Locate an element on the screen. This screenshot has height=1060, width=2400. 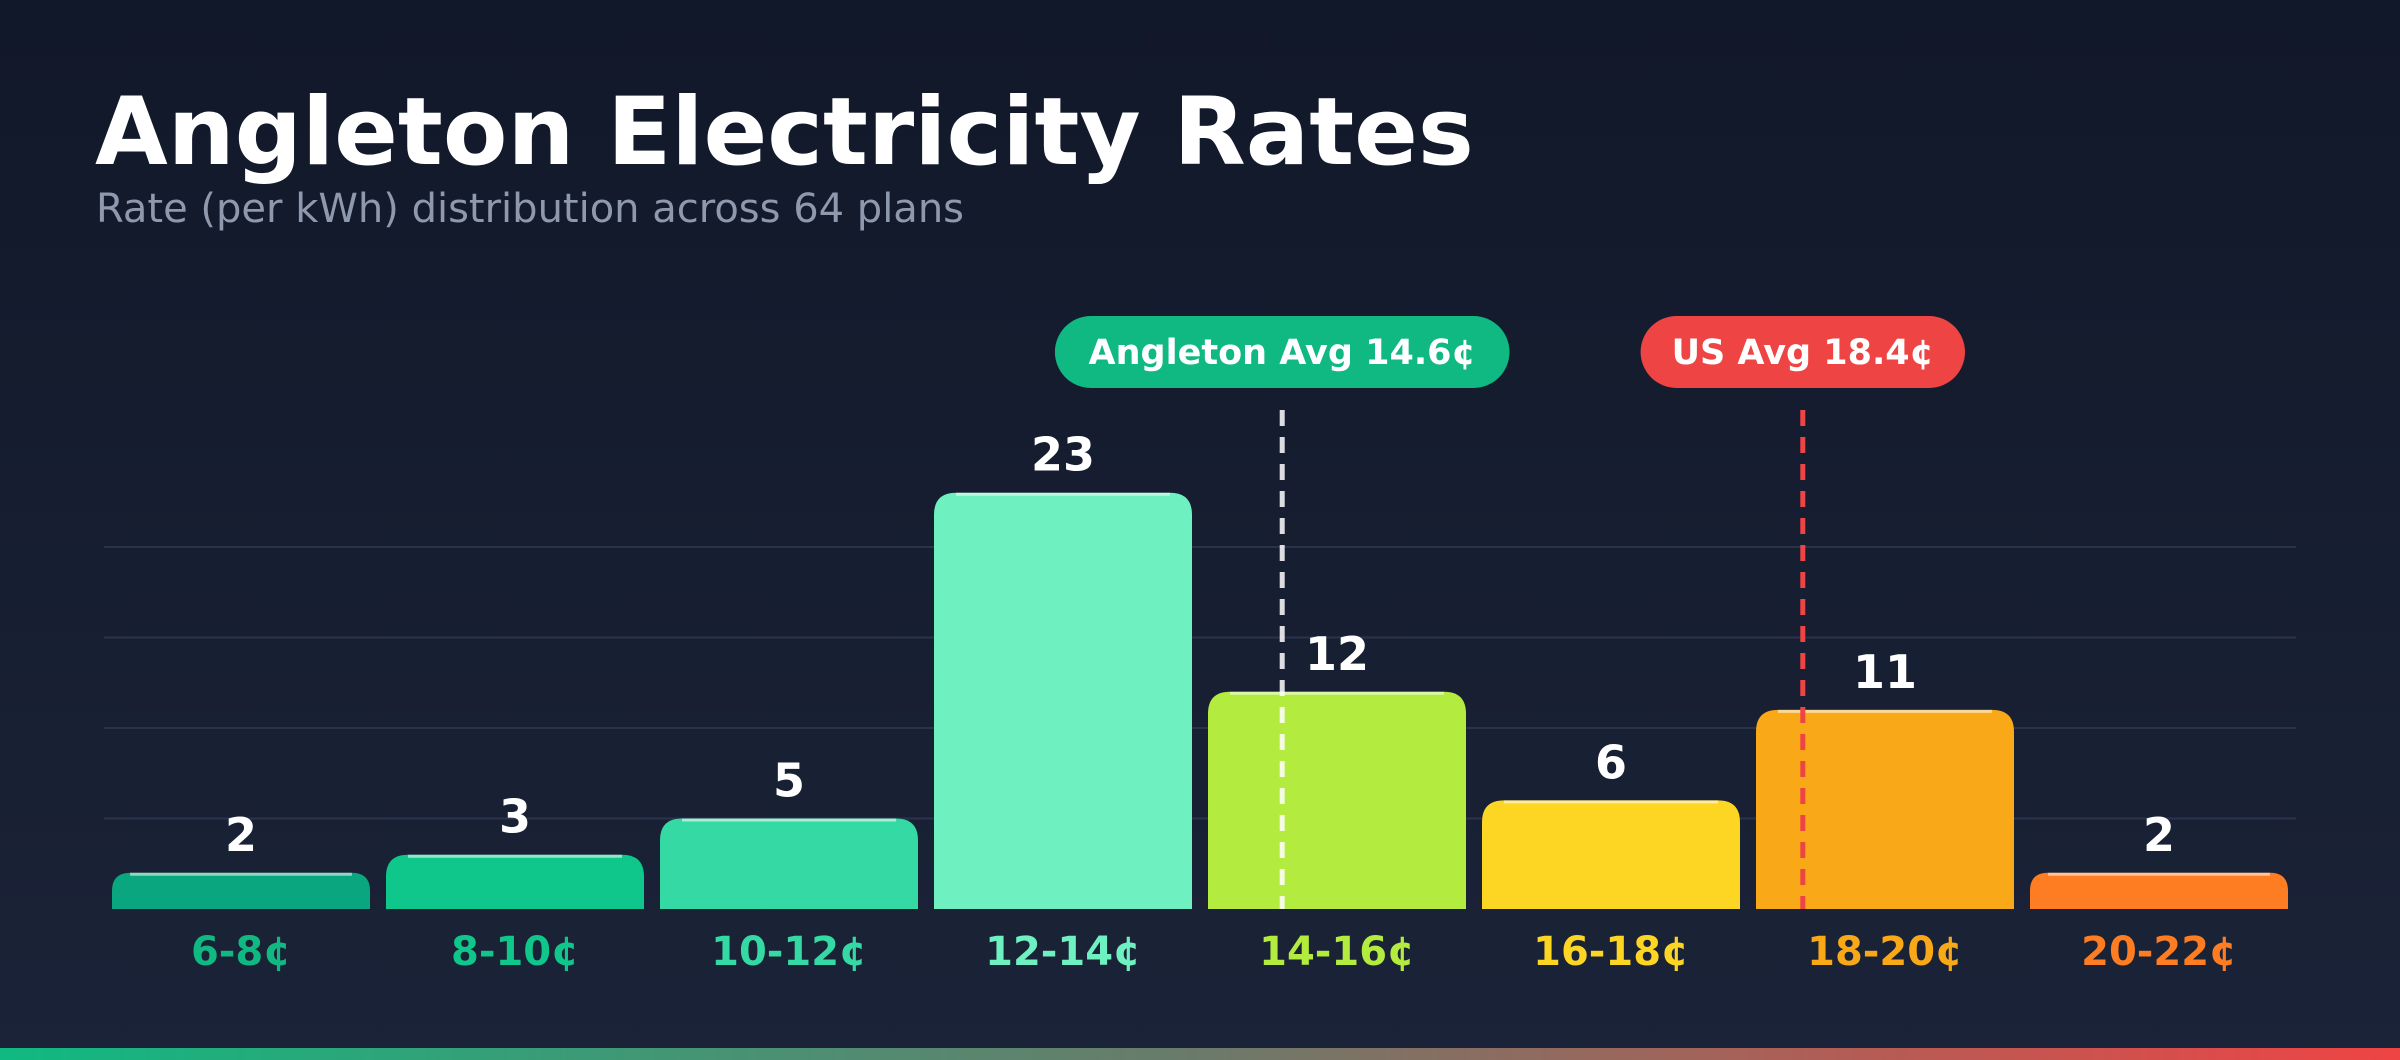
category-tick-label: 16-18¢ is located at coordinates (1611, 952).